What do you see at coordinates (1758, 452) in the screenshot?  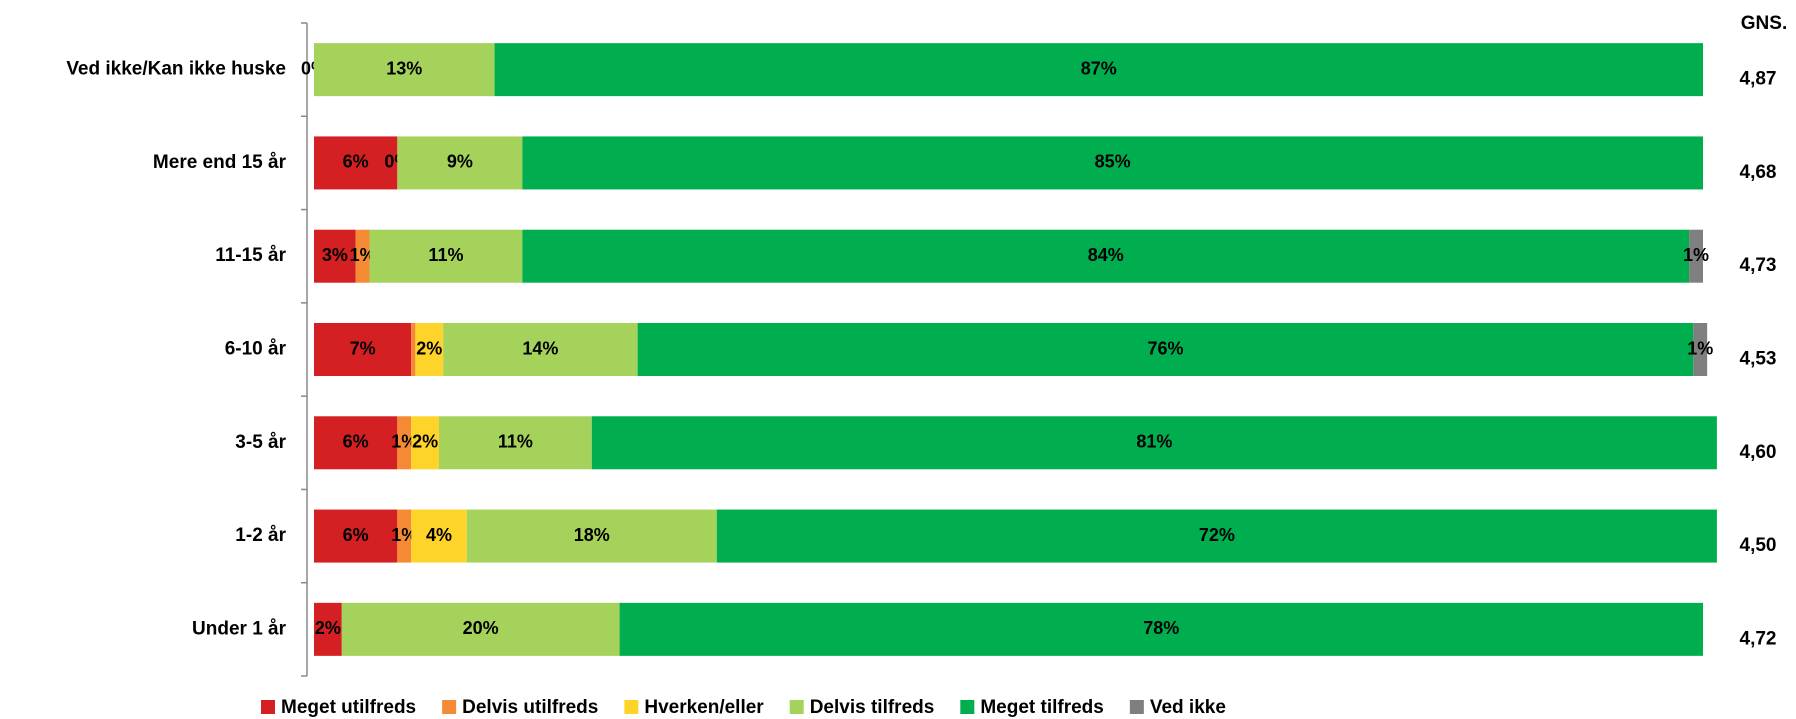 I see `gns-value: 4,60` at bounding box center [1758, 452].